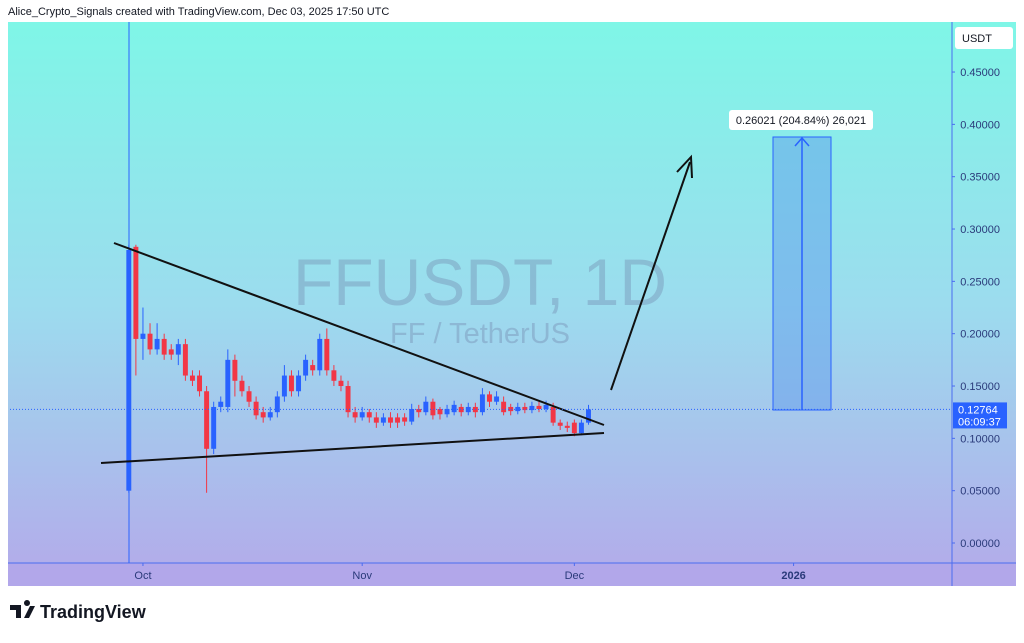  What do you see at coordinates (480, 282) in the screenshot?
I see `watermark-symbol: FFUSDT, 1D` at bounding box center [480, 282].